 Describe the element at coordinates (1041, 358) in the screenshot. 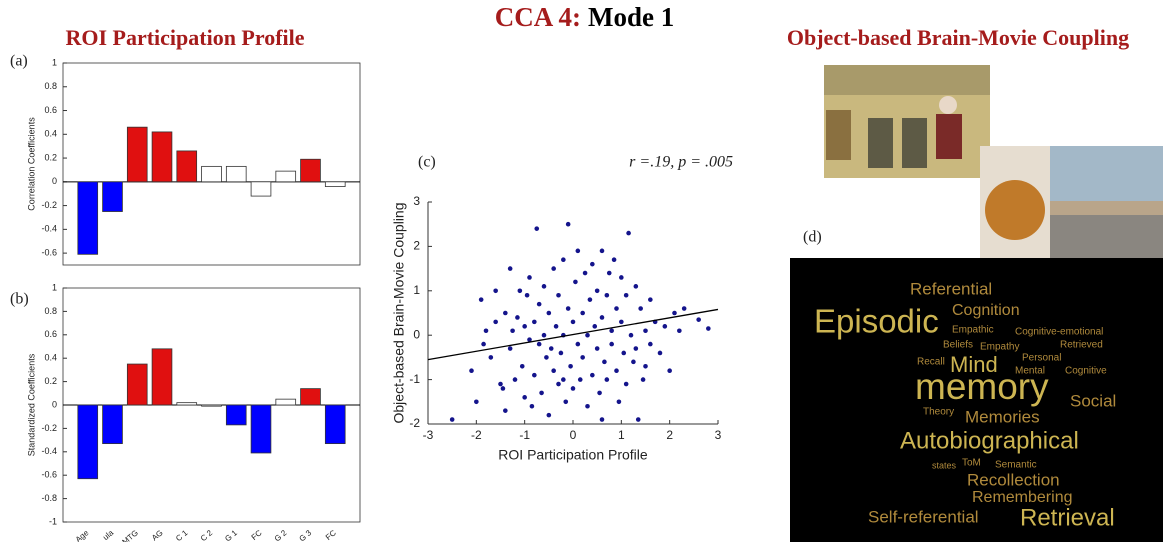

I see `word: Personal` at that location.